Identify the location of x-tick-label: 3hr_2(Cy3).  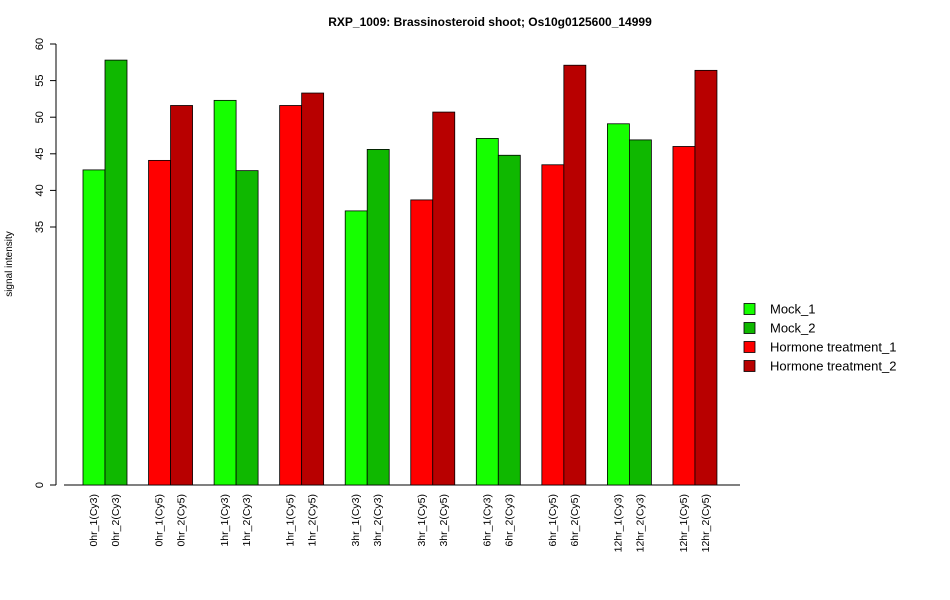
(378, 520).